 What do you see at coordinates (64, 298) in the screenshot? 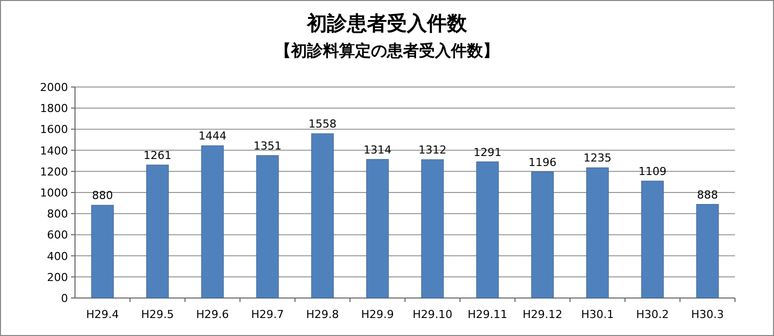
I see `y-tick-label: 0` at bounding box center [64, 298].